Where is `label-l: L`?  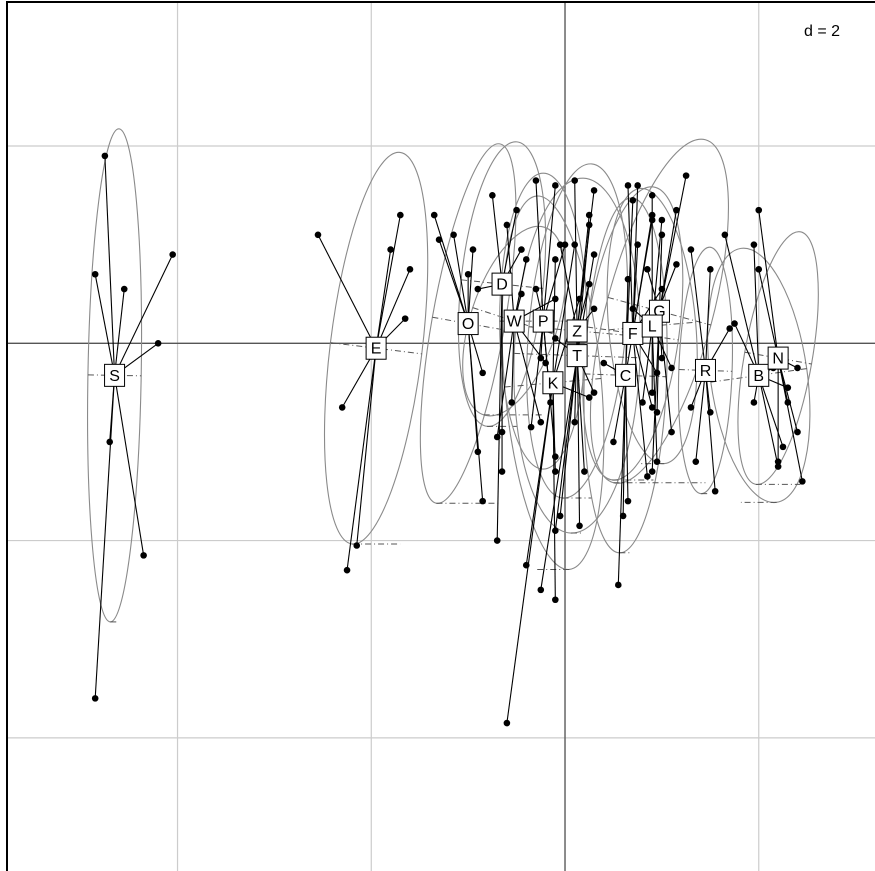
label-l: L is located at coordinates (652, 327).